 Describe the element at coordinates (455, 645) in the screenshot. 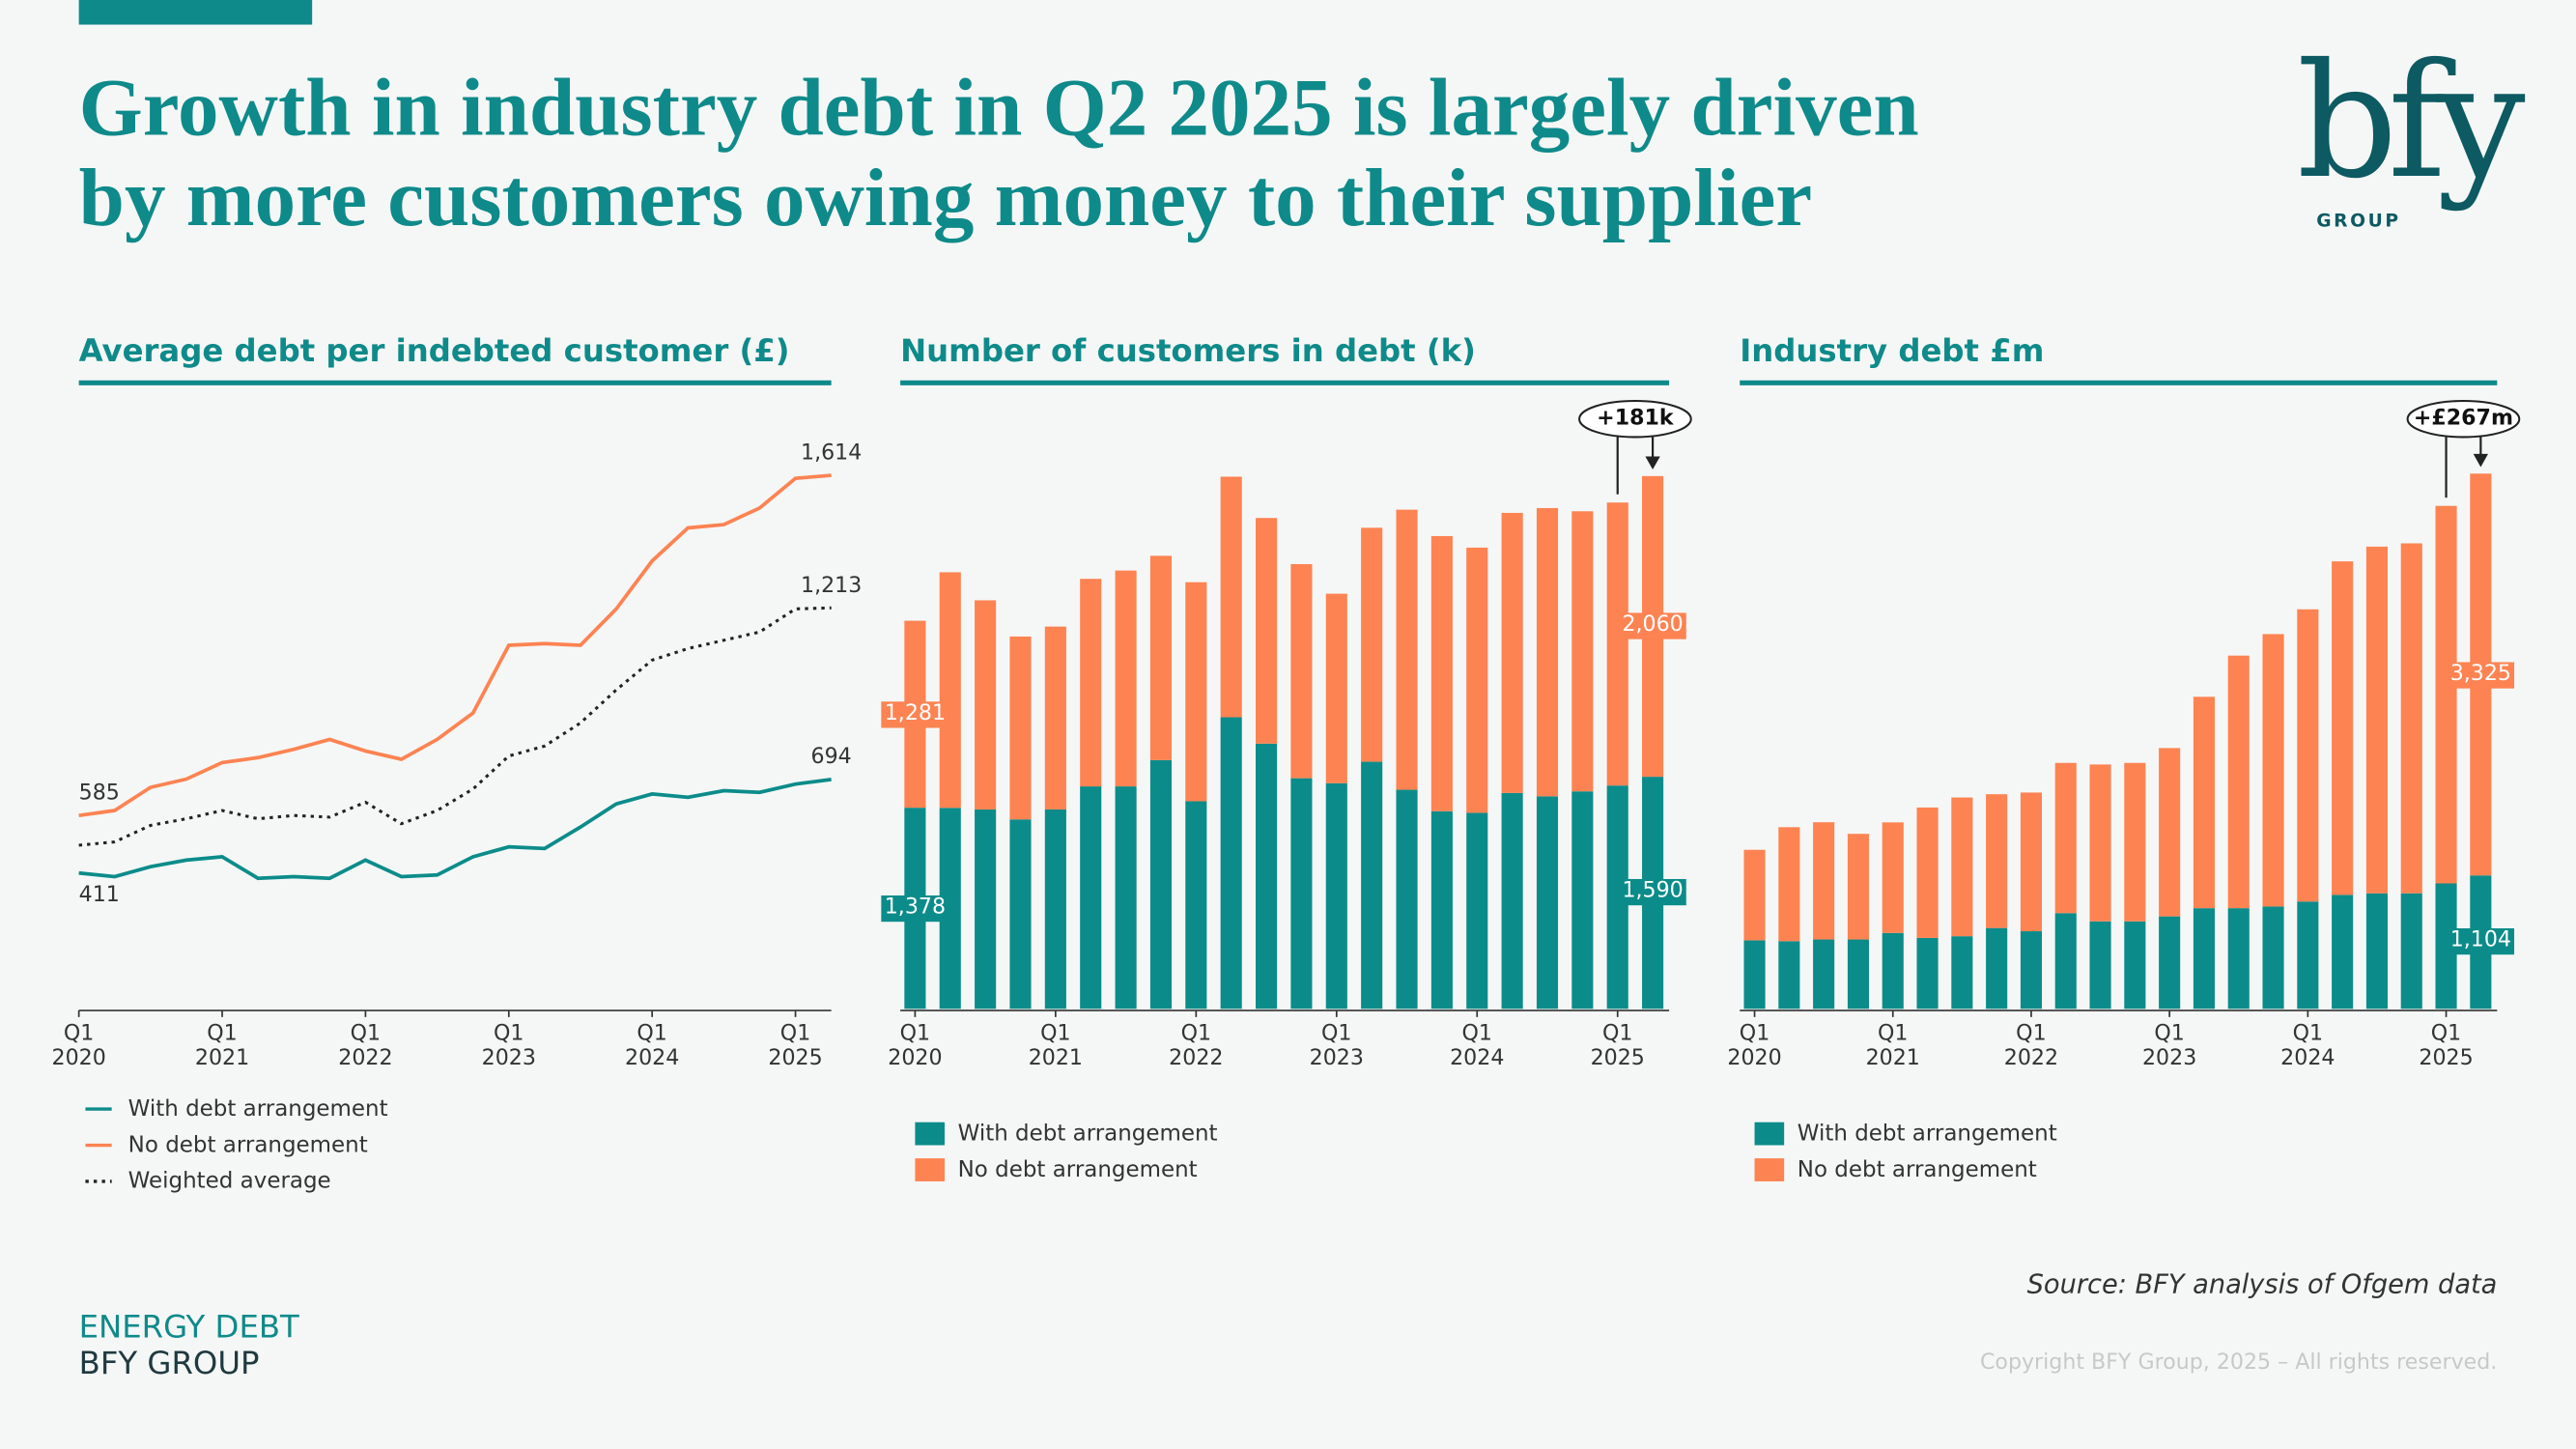

I see `line` at that location.